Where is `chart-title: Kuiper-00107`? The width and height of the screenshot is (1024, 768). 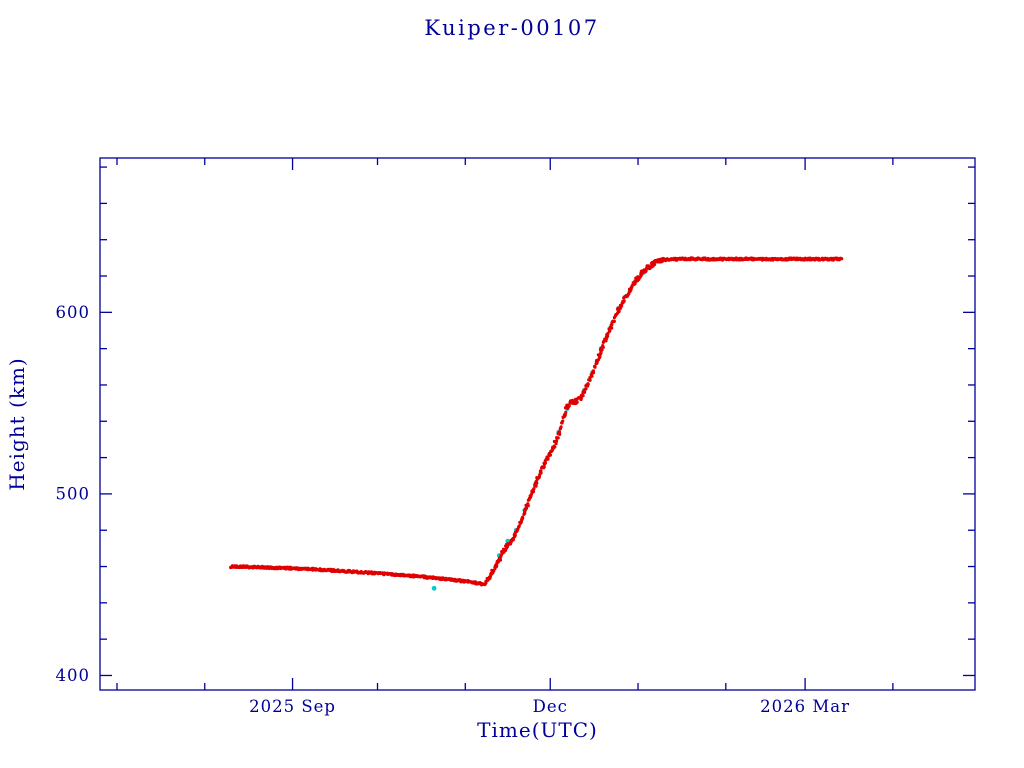 chart-title: Kuiper-00107 is located at coordinates (512, 28).